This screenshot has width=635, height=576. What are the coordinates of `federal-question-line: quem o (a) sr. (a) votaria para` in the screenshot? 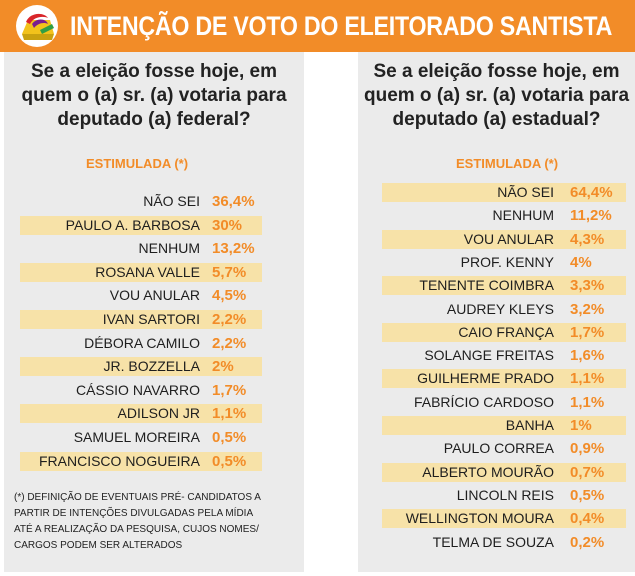 It's located at (154, 95).